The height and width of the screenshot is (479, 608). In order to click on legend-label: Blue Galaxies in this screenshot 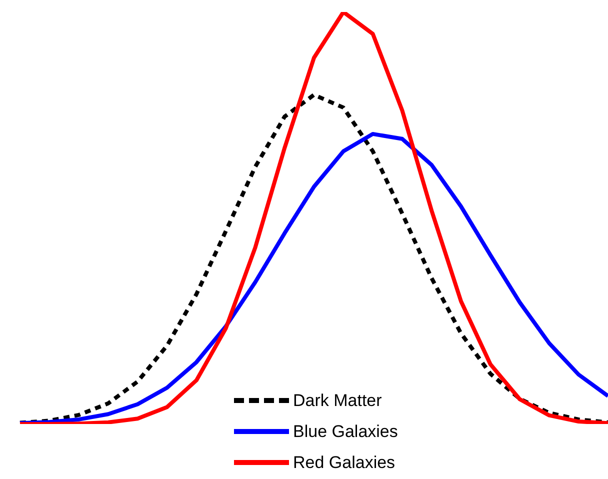, I will do `click(345, 432)`.